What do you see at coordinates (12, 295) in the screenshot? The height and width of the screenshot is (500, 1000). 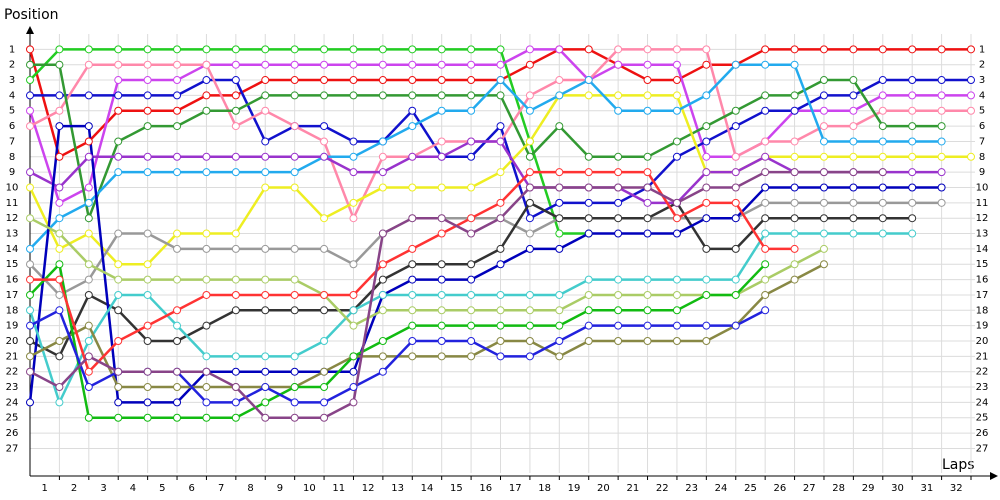 I see `y-tick-label: 17` at bounding box center [12, 295].